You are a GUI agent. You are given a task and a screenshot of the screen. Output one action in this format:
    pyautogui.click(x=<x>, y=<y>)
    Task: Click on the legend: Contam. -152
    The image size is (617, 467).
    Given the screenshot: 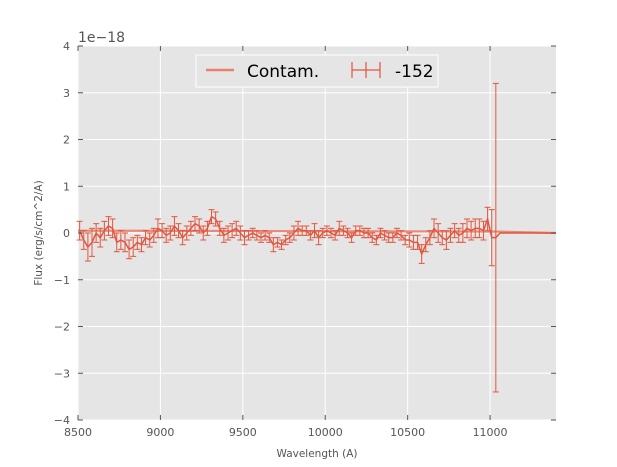 What is the action you would take?
    pyautogui.click(x=317, y=71)
    